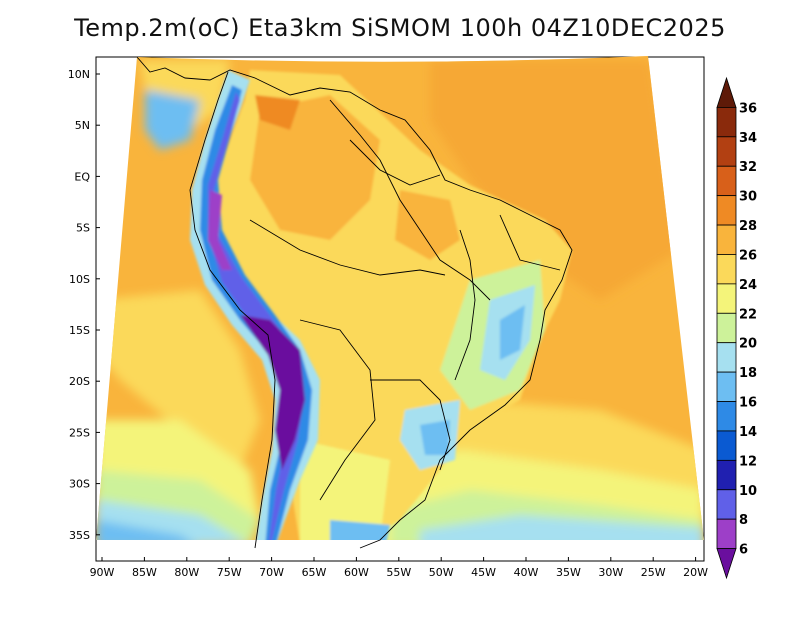 This screenshot has width=800, height=618. I want to click on colorbar-label: 18, so click(748, 373).